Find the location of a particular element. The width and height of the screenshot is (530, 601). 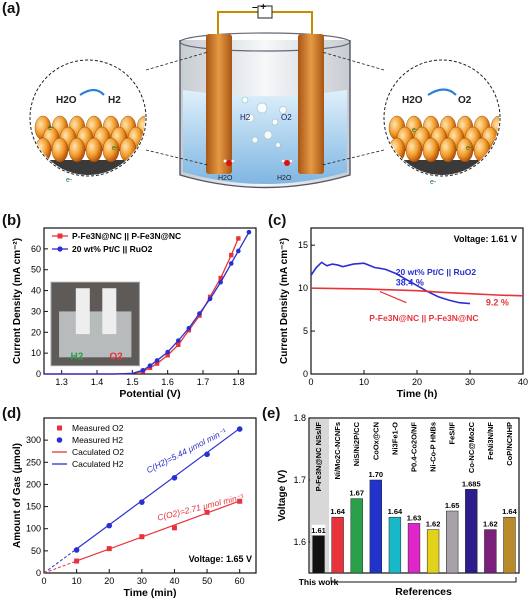

chart-e-value-label: 1.67 is located at coordinates (356, 493).